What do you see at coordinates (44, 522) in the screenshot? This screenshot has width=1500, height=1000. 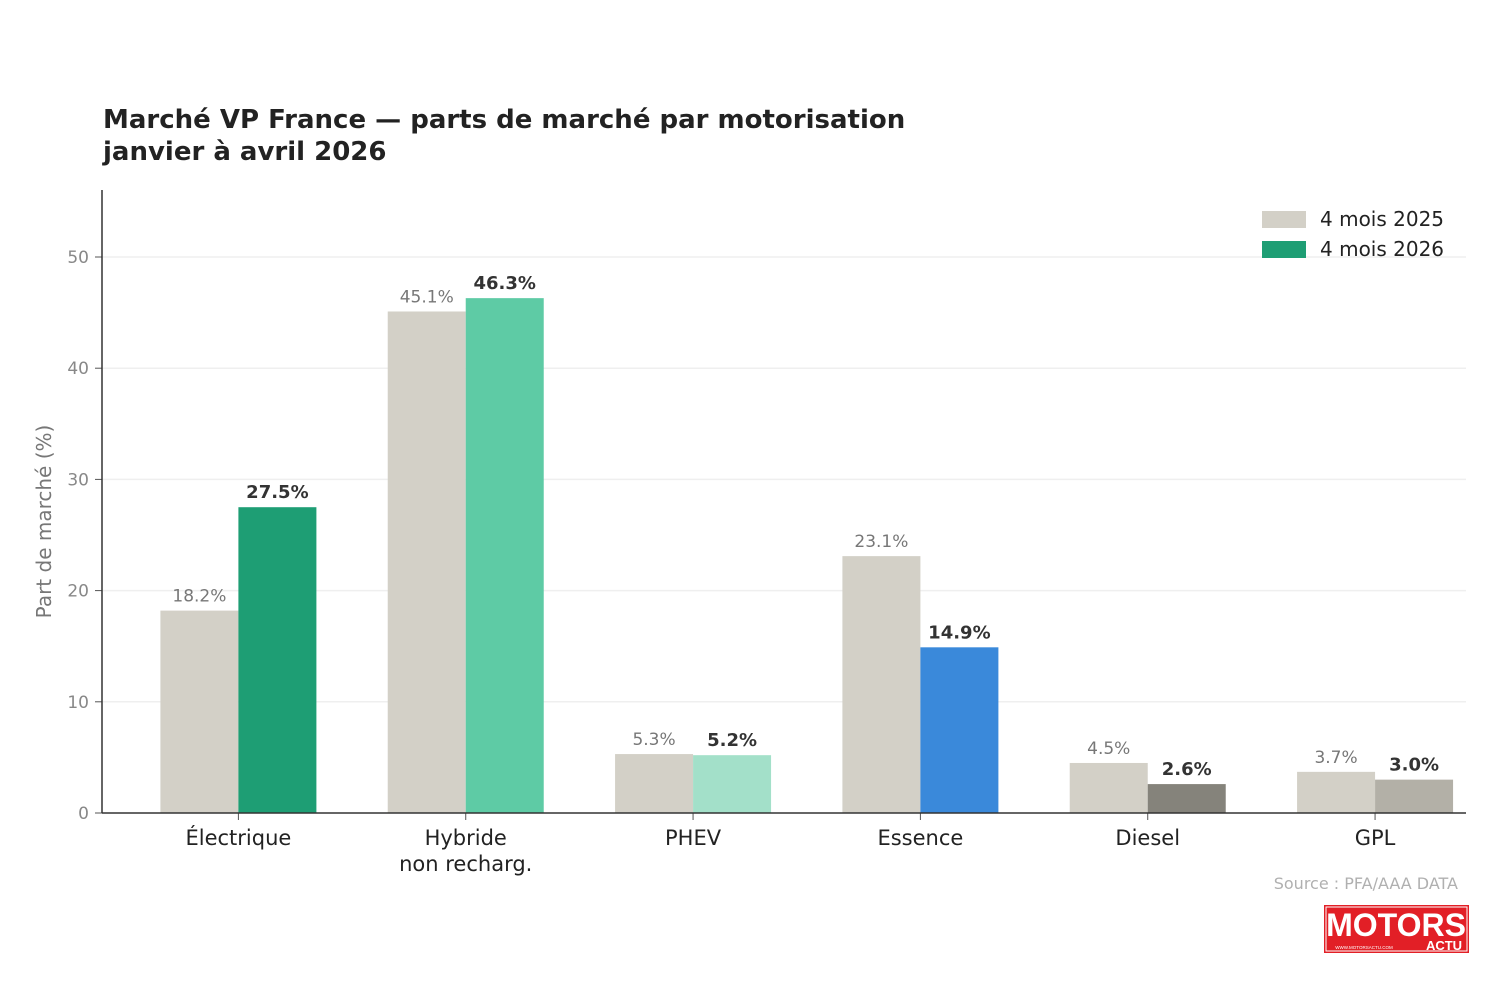 I see `y-axis-label: Part de marché (%)` at bounding box center [44, 522].